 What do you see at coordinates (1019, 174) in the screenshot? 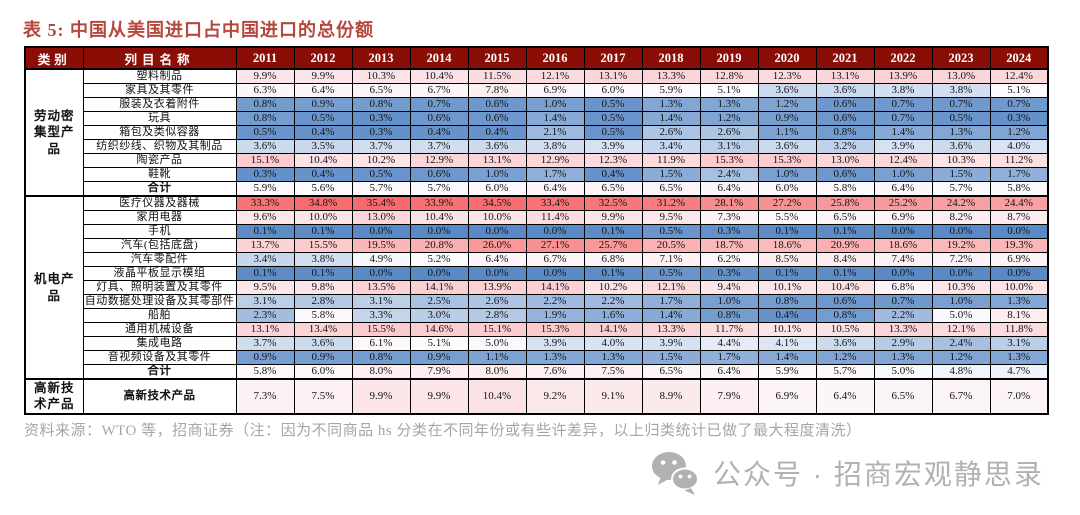
I see `value-cell: 1.7%` at bounding box center [1019, 174].